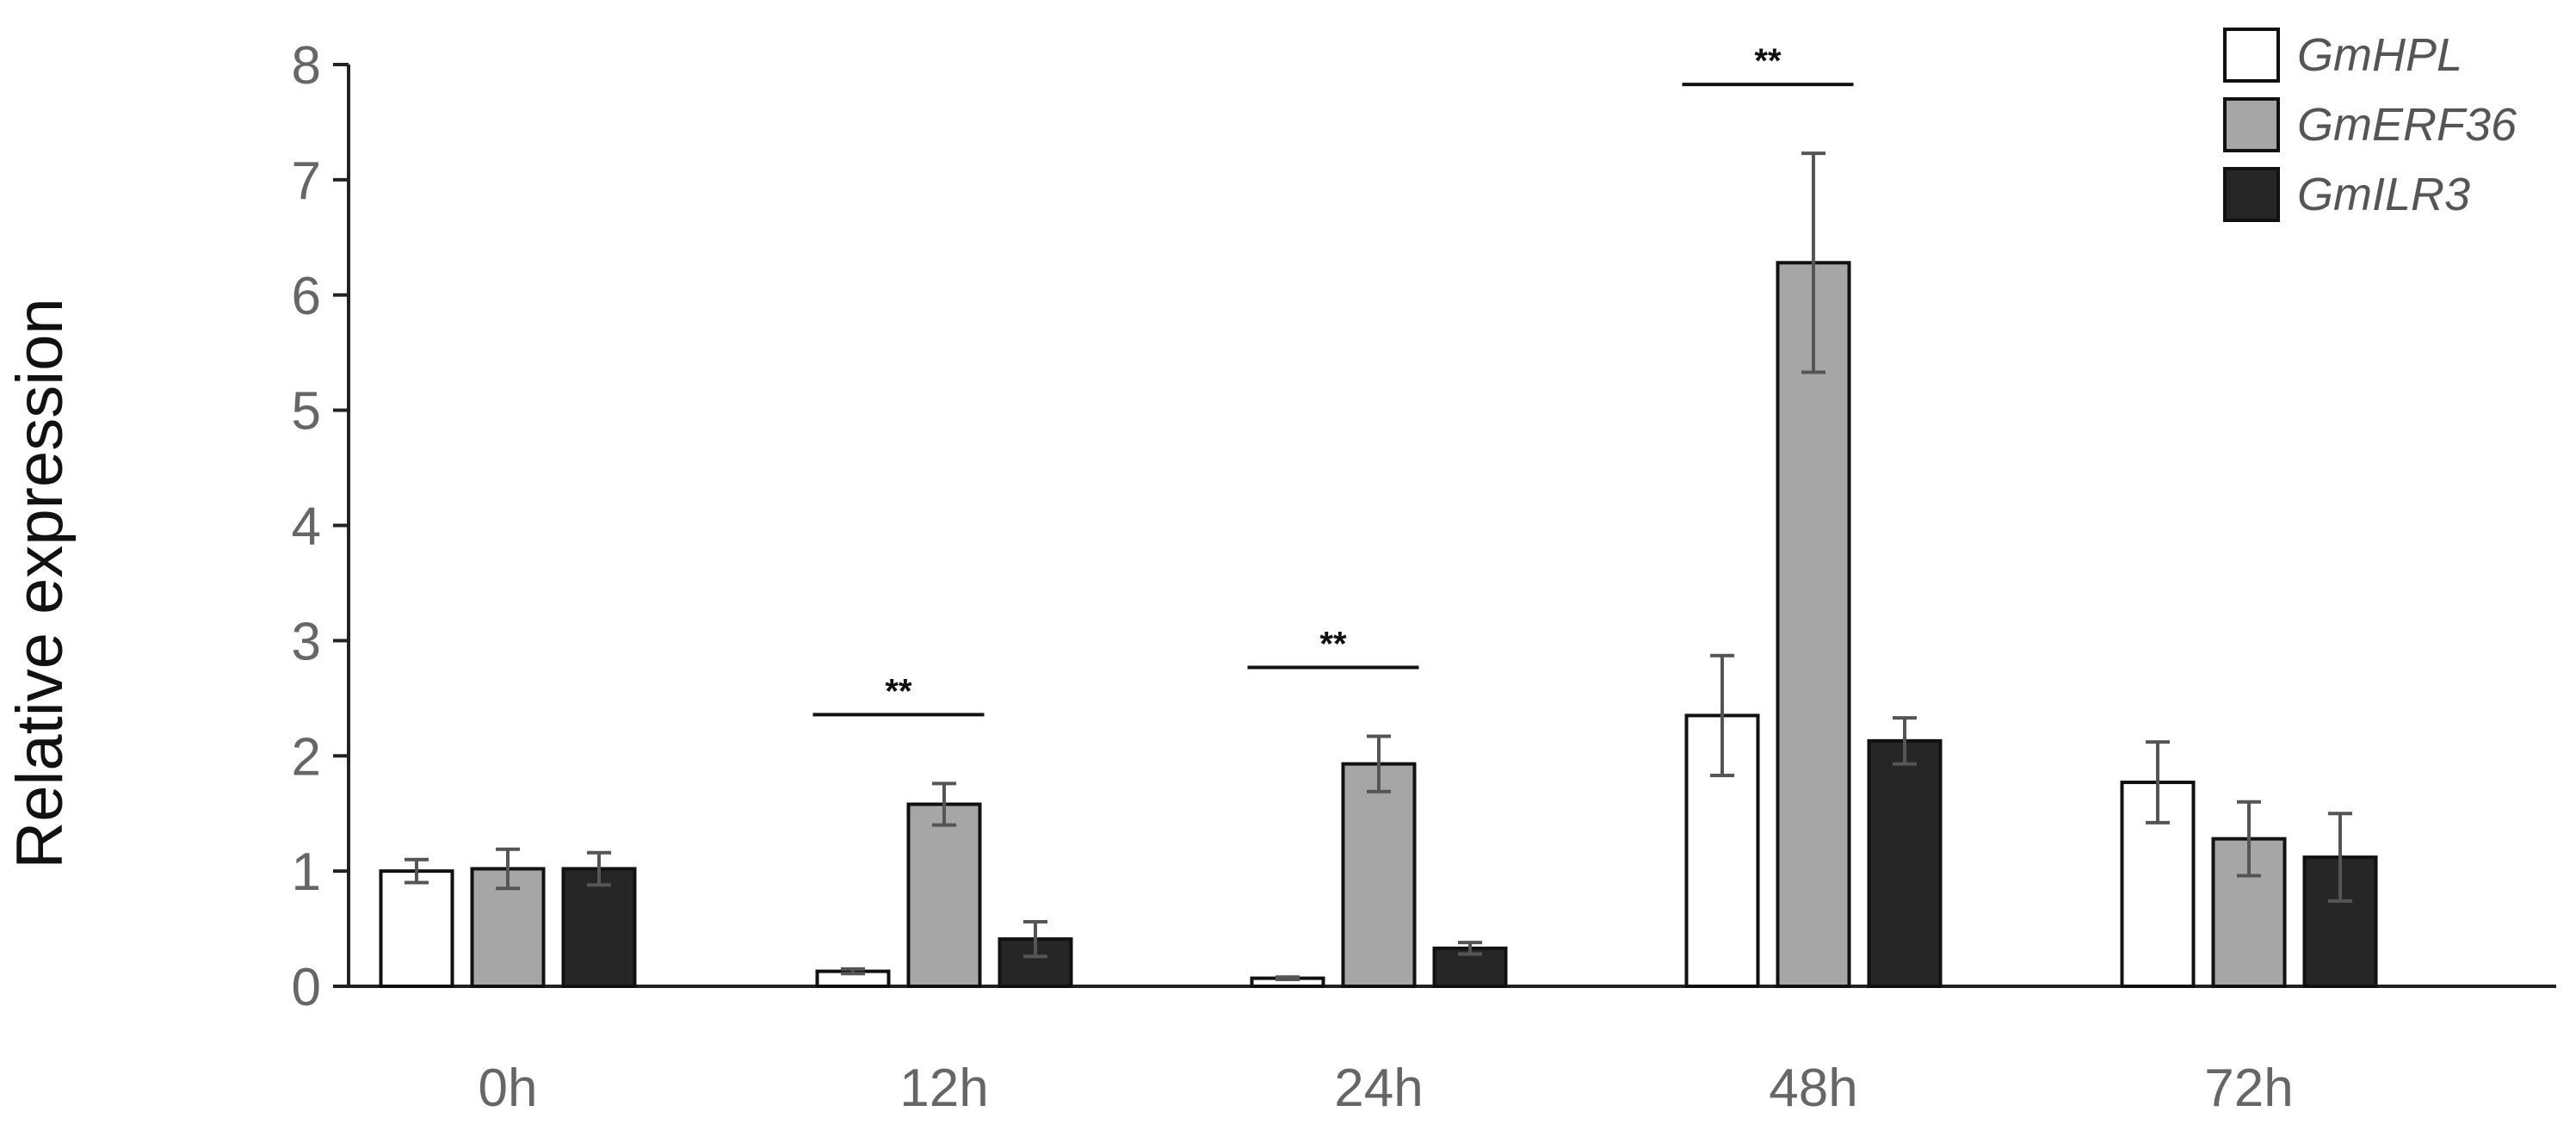 The height and width of the screenshot is (1124, 2576). What do you see at coordinates (306, 641) in the screenshot?
I see `y-tick-label-3: 3` at bounding box center [306, 641].